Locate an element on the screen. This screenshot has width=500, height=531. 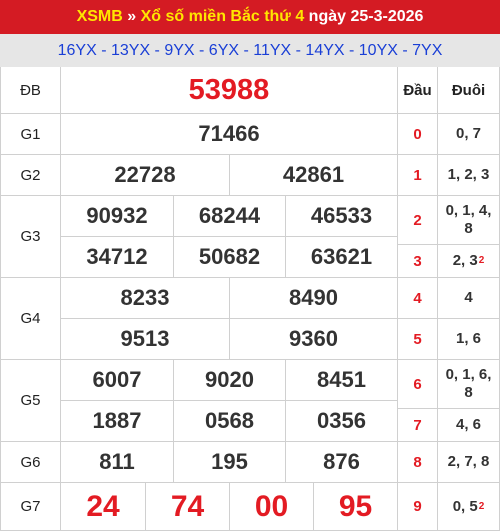
prize-g4: 9513 is located at coordinates (145, 339).